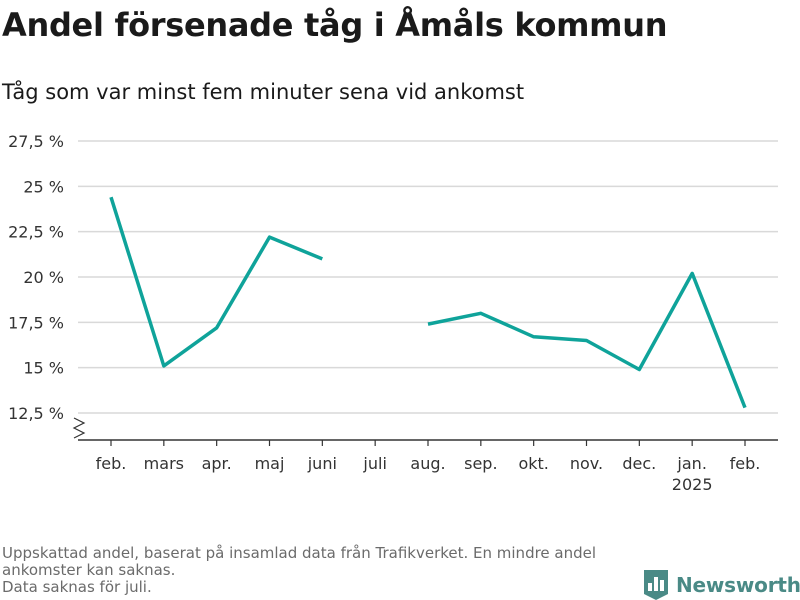  What do you see at coordinates (322, 463) in the screenshot?
I see `x-tick-label: juni` at bounding box center [322, 463].